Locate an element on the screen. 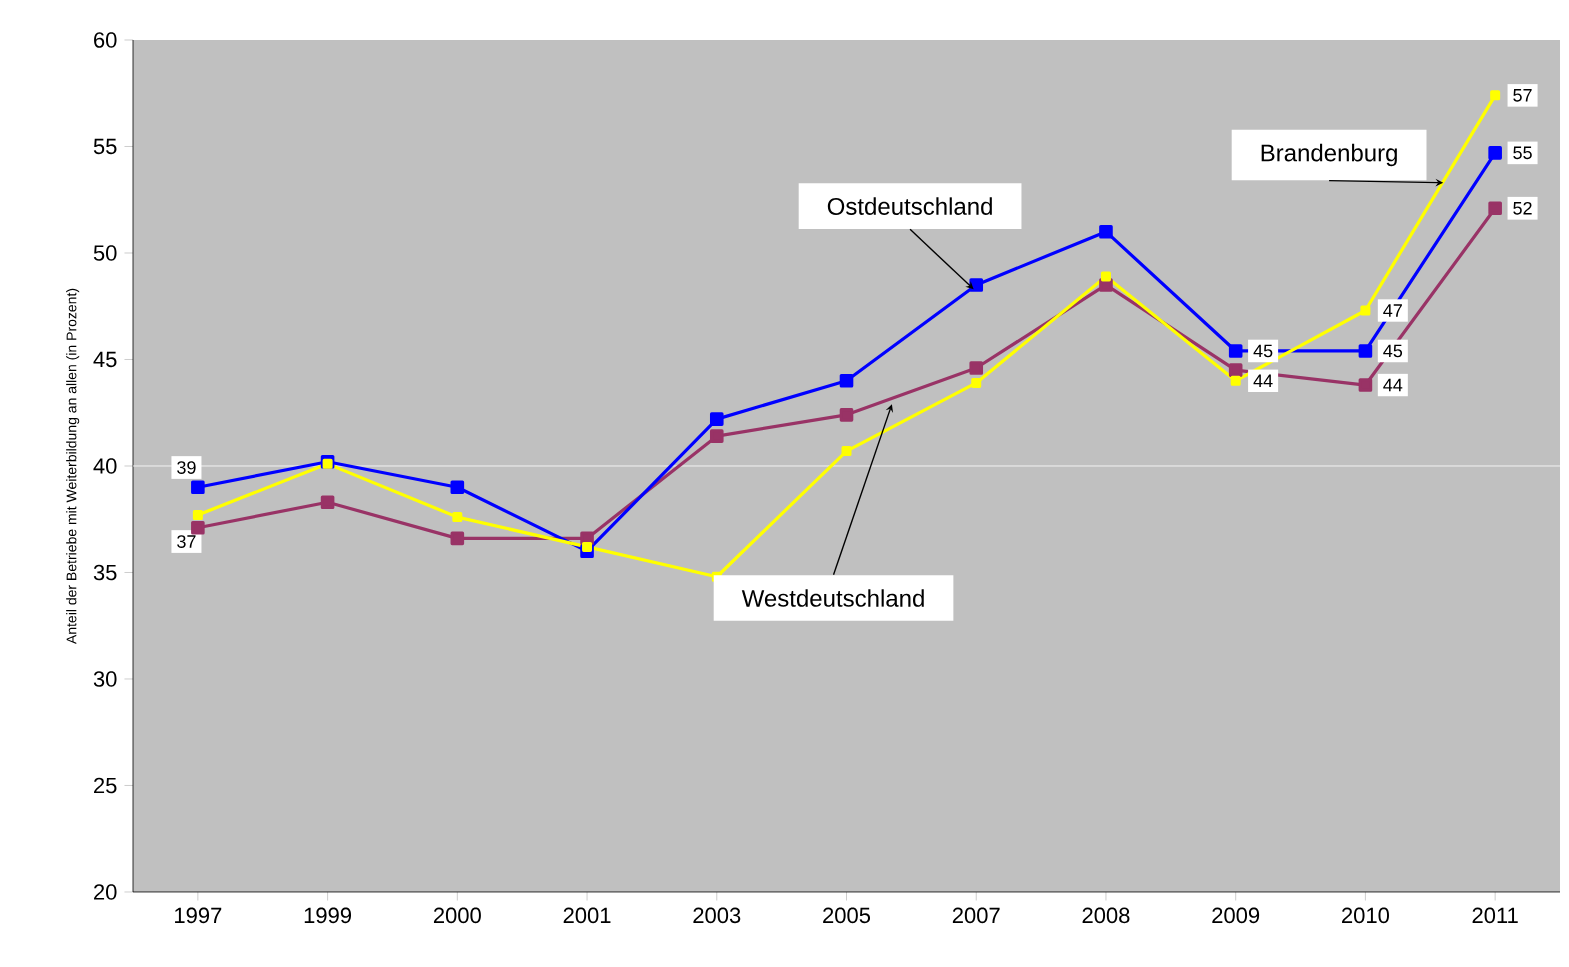 This screenshot has height=967, width=1569. data-label: 55 is located at coordinates (1522, 153).